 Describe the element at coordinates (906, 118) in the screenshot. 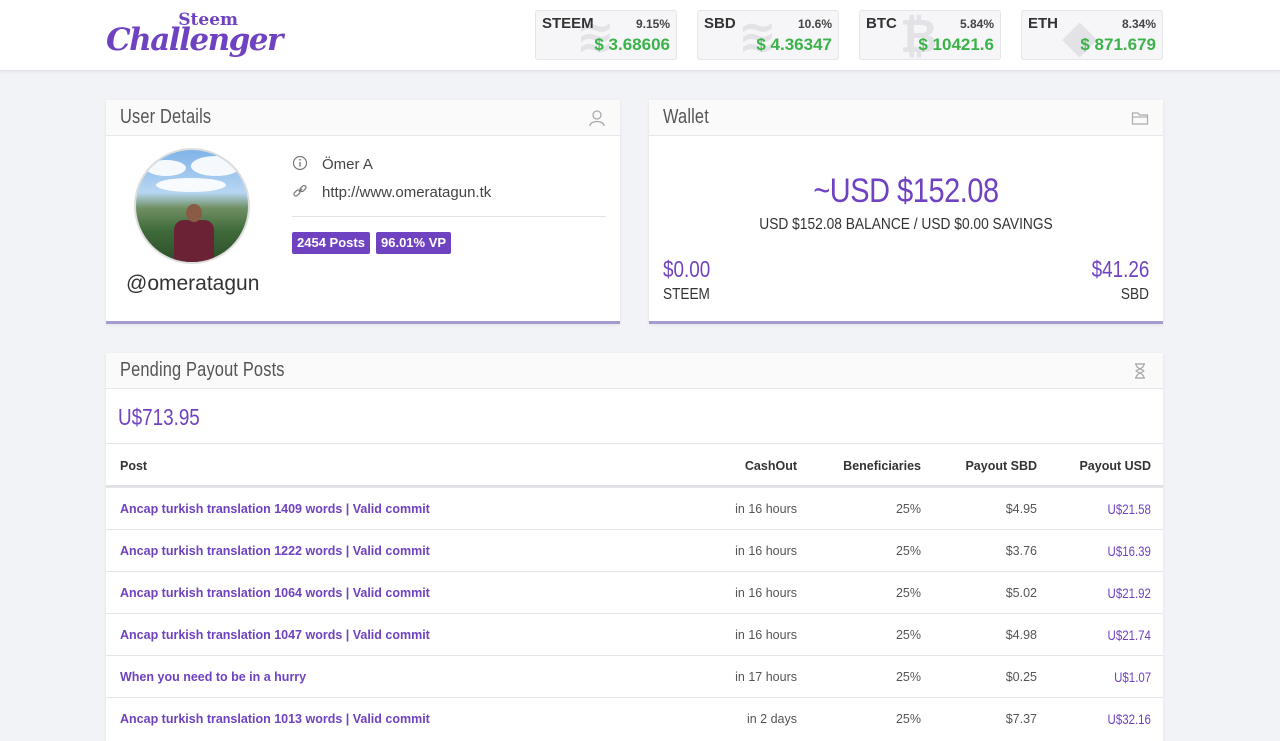

I see `card-header: Wallet` at that location.